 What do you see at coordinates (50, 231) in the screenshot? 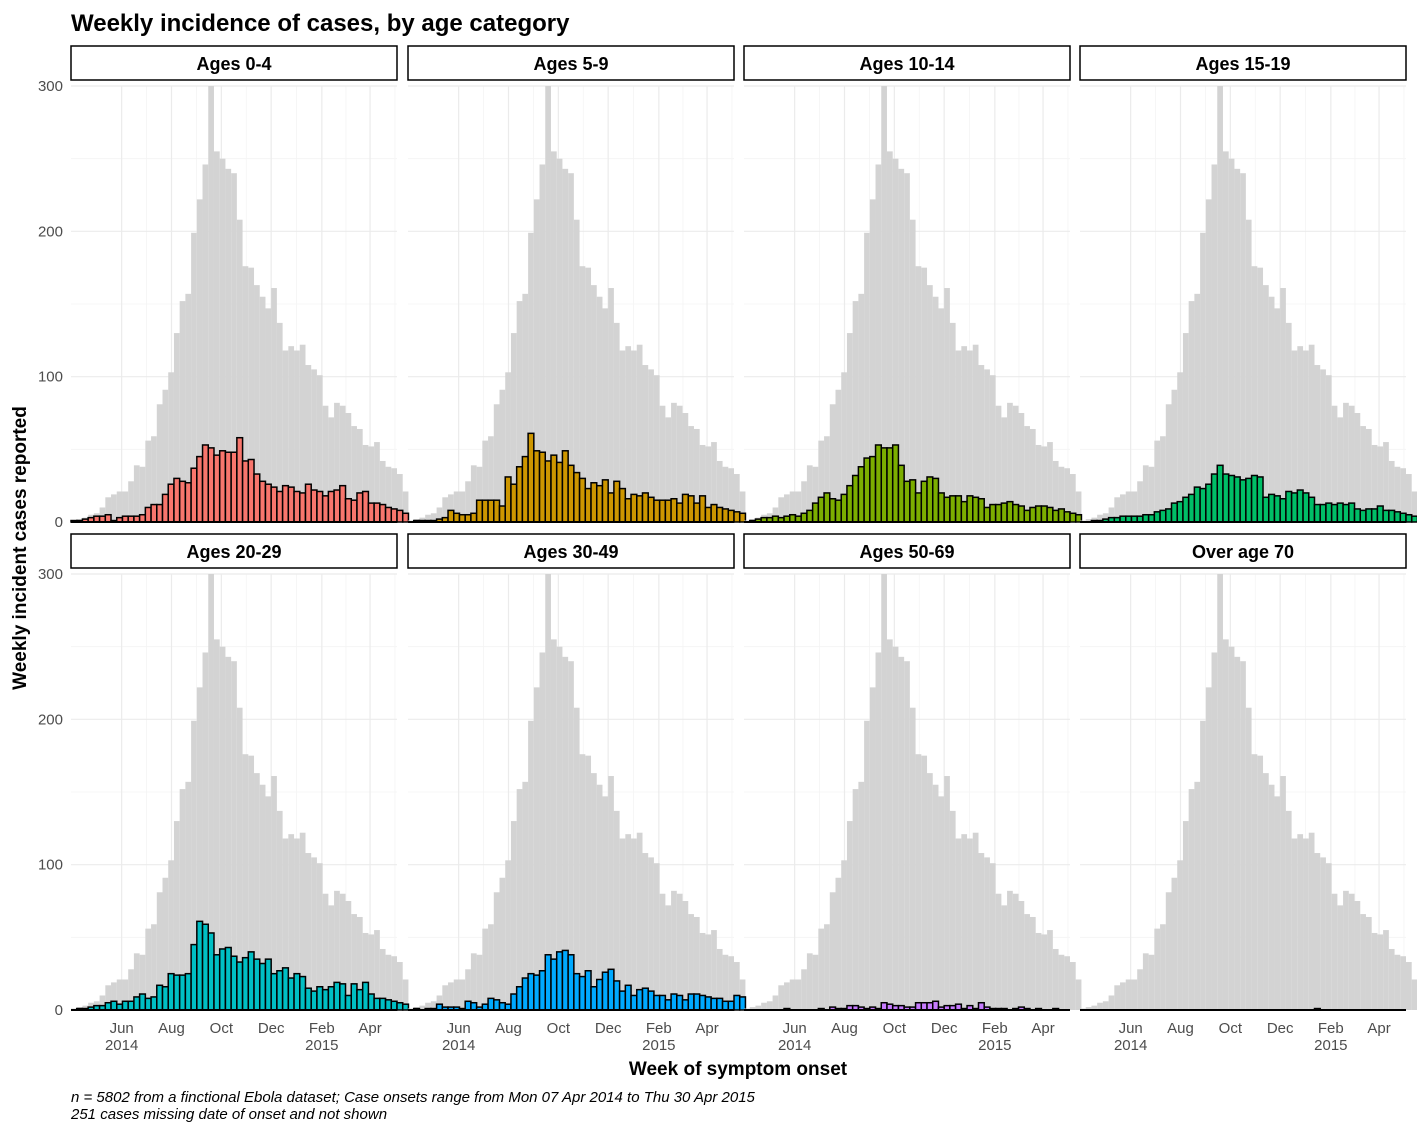
I see `y-tick-label: 200` at bounding box center [50, 231].